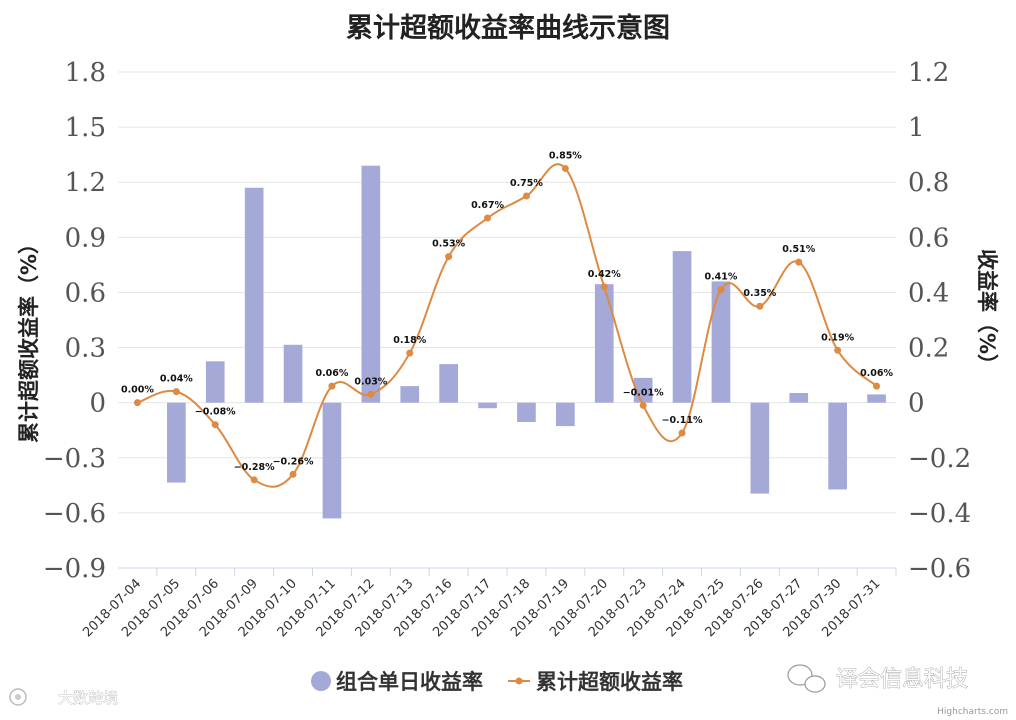 The image size is (1016, 720). I want to click on legend-line-marker-dot, so click(519, 681).